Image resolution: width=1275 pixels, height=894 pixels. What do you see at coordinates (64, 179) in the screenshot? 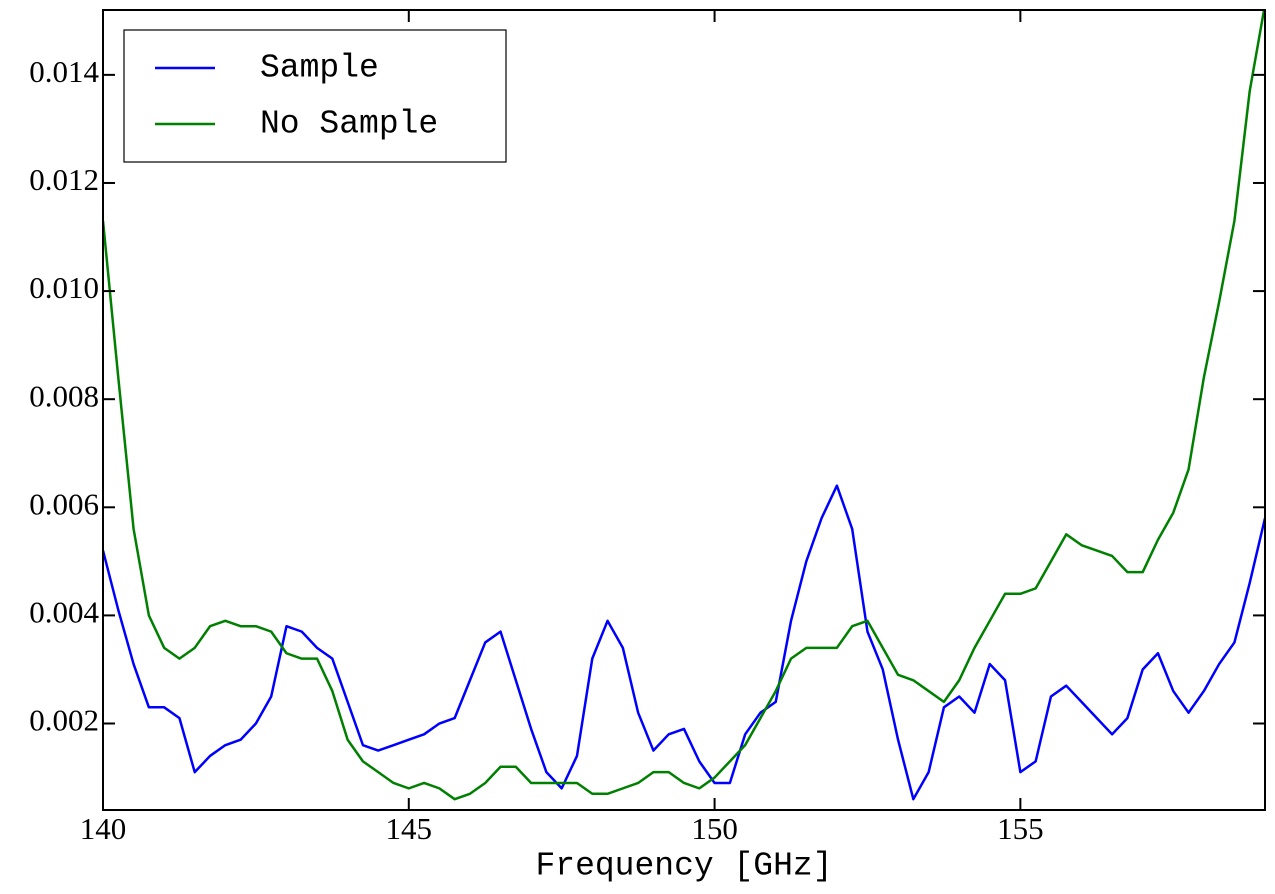
I see `y-tick-label: 0.012` at bounding box center [64, 179].